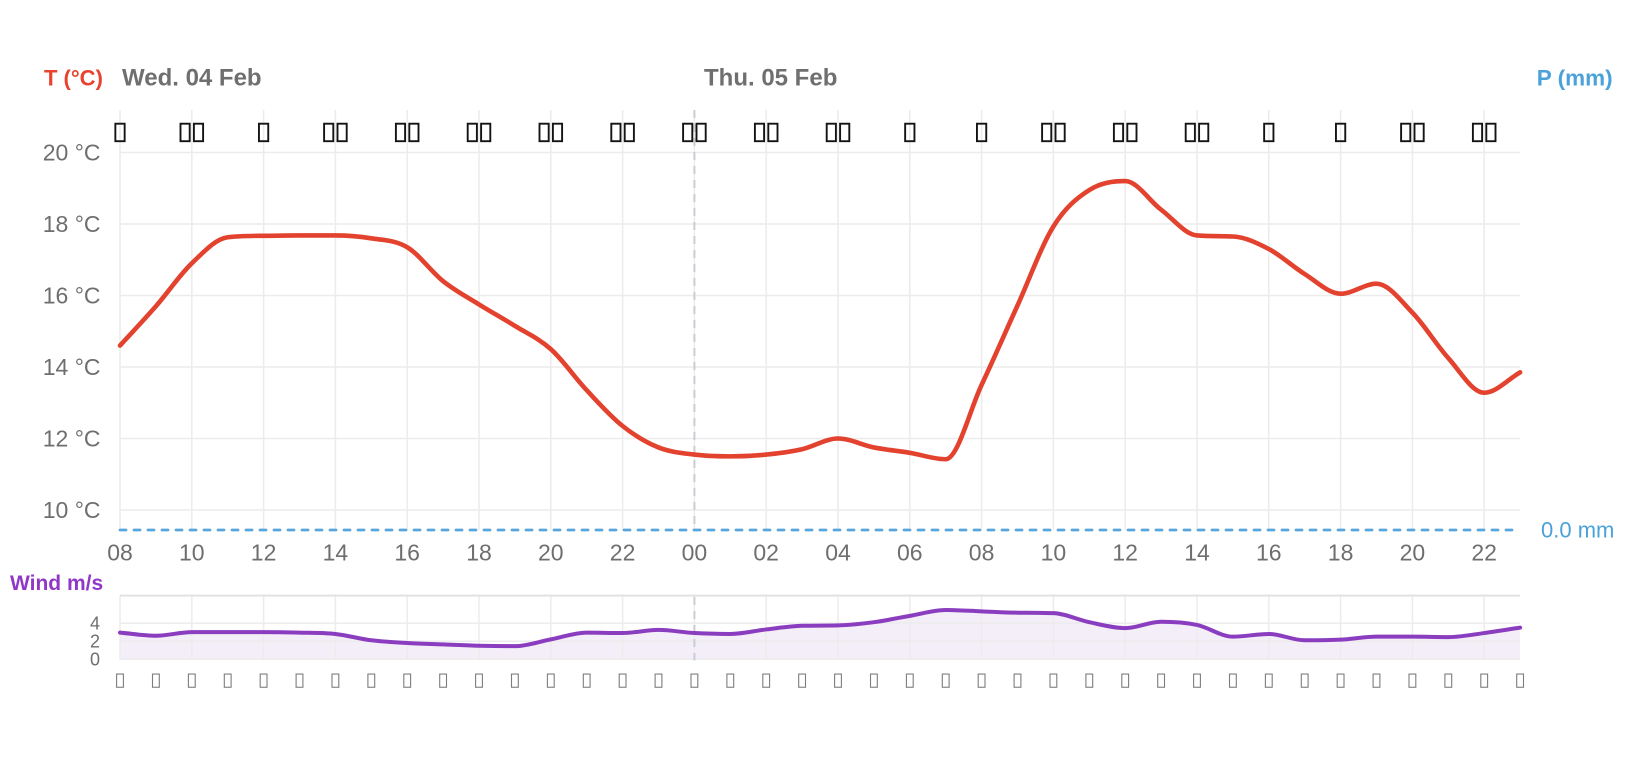 The image size is (1640, 765). What do you see at coordinates (95, 660) in the screenshot?
I see `svg-text: 0` at bounding box center [95, 660].